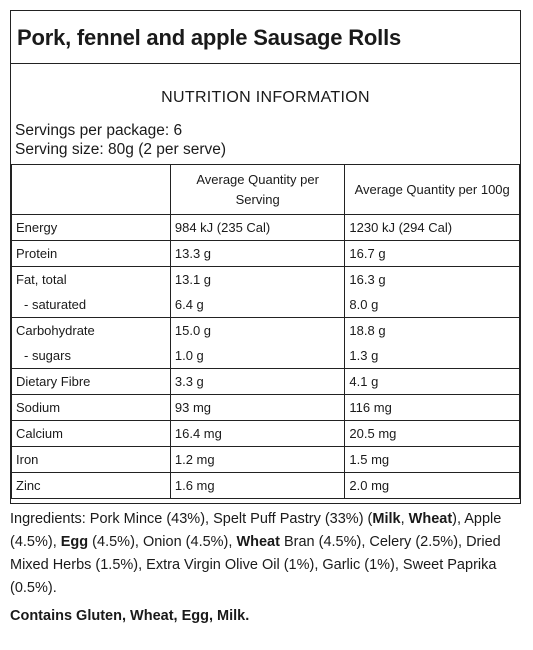  I want to click on per-100g-value: 1.5 mg, so click(432, 459).